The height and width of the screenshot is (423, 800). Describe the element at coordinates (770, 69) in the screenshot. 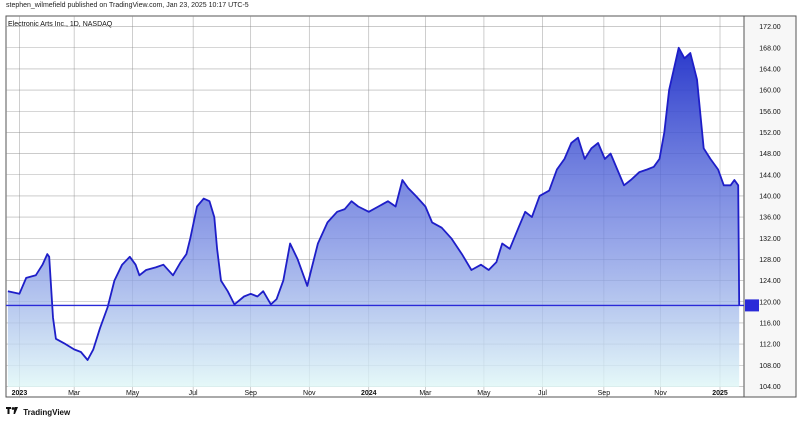

I see `y-tick-label: 164.00` at that location.